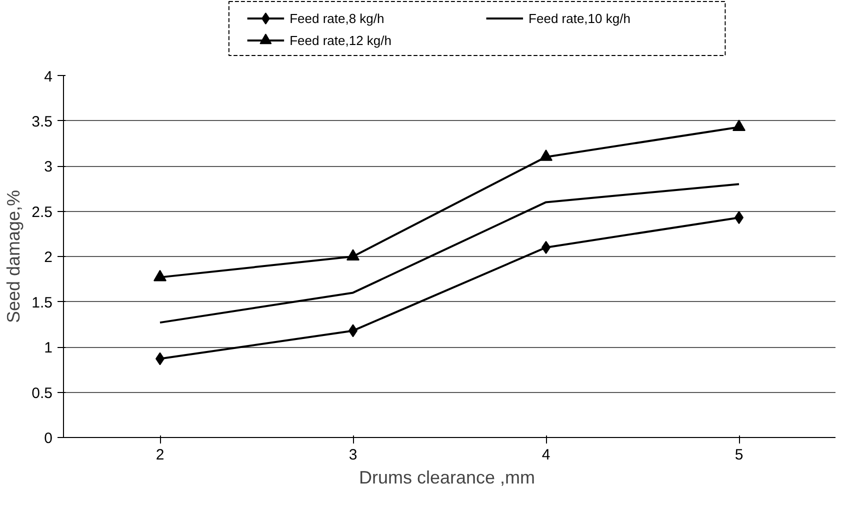  Describe the element at coordinates (160, 455) in the screenshot. I see `x-tick-label: 2` at that location.